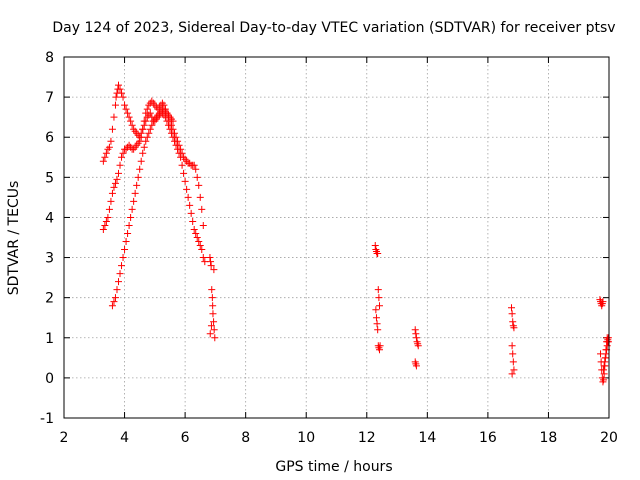  What do you see at coordinates (513, 341) in the screenshot?
I see `series-track-g` at bounding box center [513, 341].